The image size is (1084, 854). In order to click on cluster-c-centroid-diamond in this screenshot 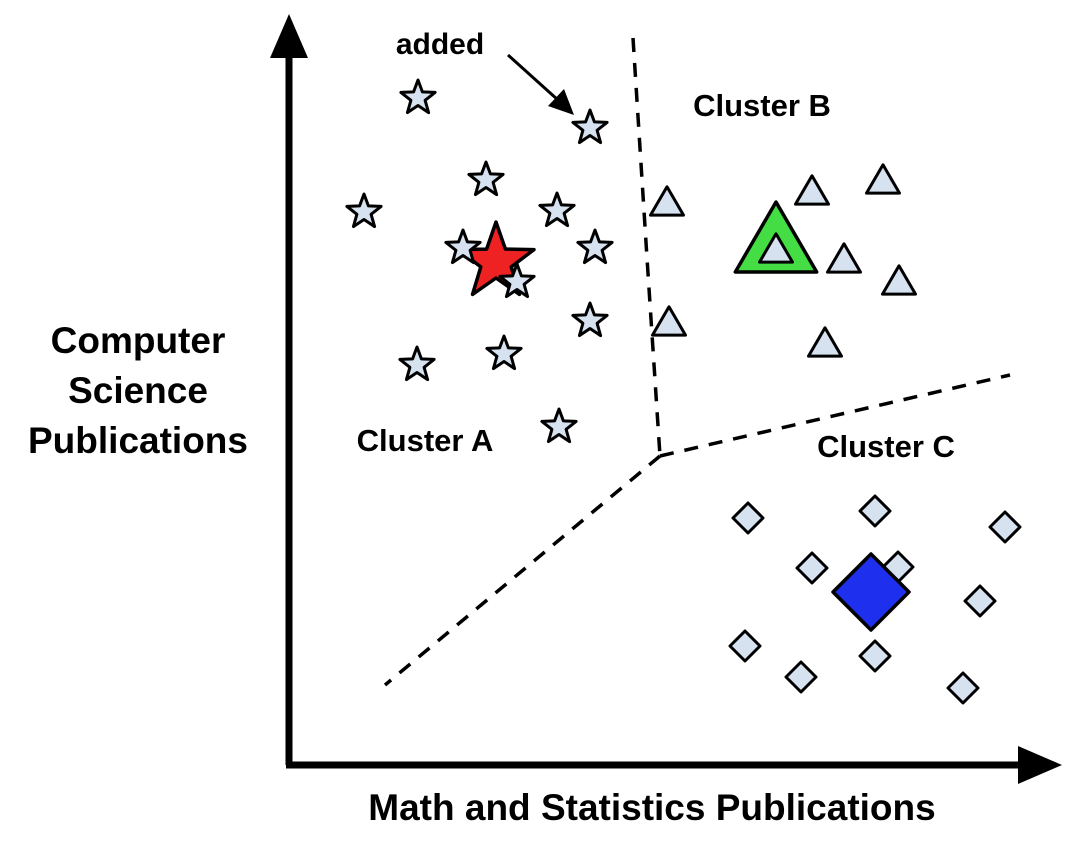, I will do `click(871, 592)`.